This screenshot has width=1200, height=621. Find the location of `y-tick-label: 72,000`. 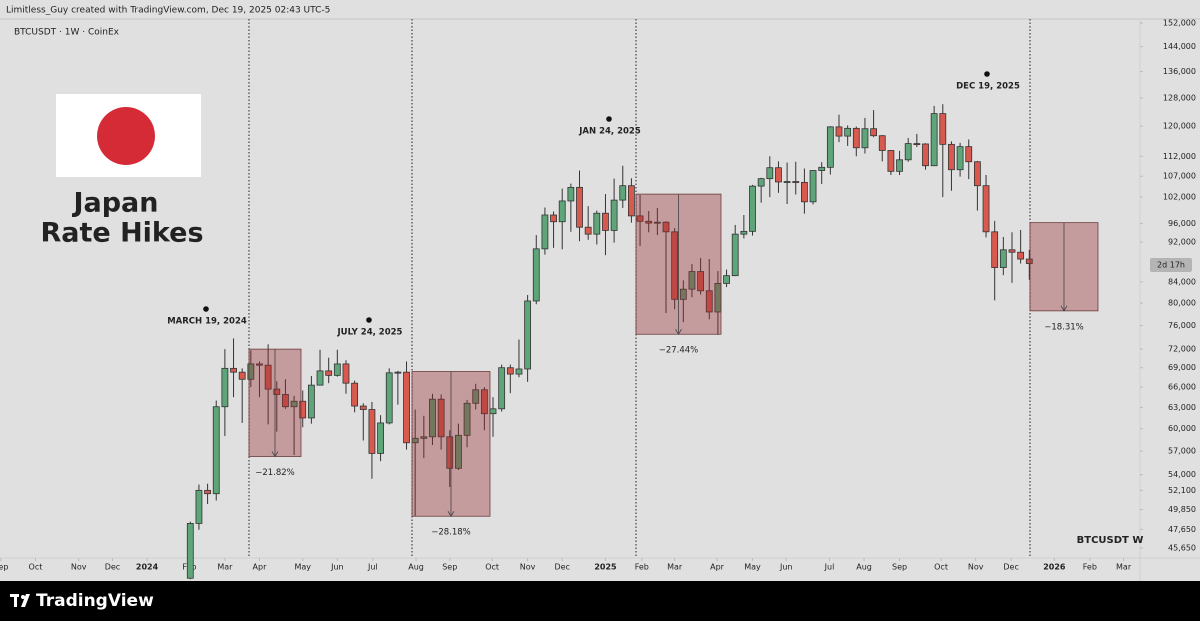

y-tick-label: 72,000 is located at coordinates (1182, 349).